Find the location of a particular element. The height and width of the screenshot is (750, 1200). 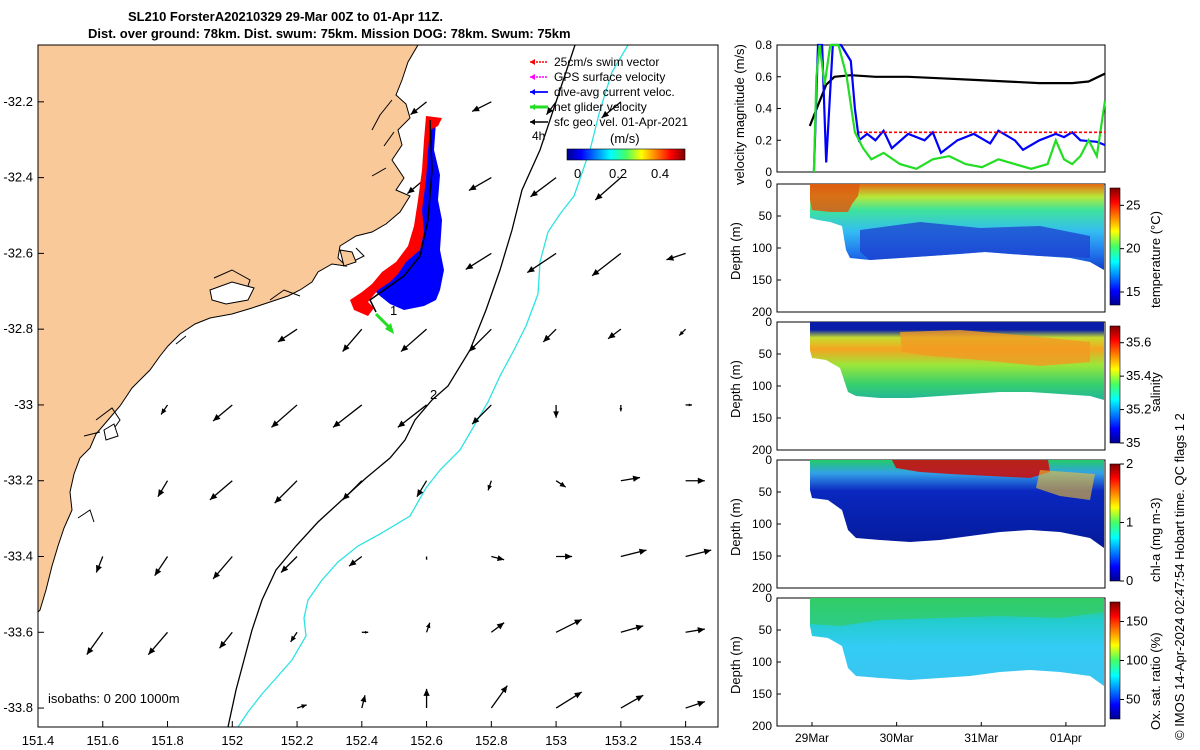

depth-tick-2-1: 50 is located at coordinates (766, 216).